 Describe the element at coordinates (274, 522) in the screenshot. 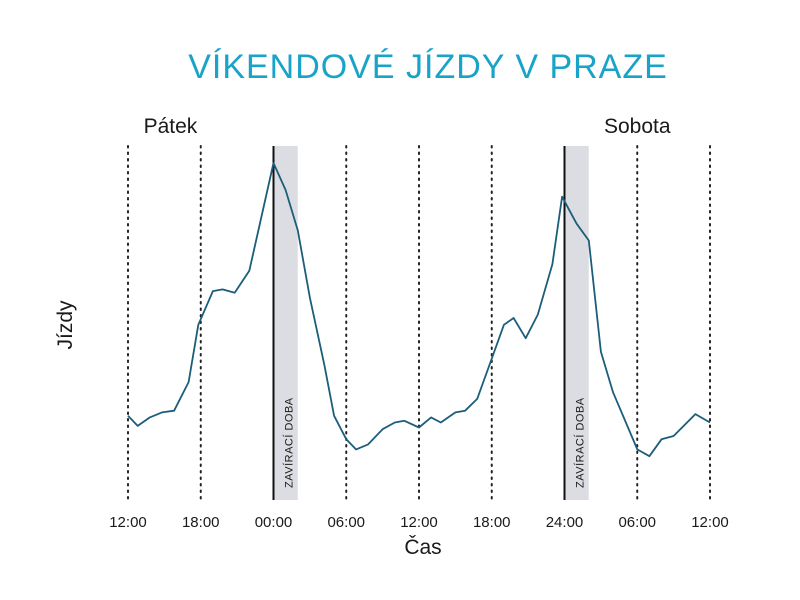

I see `x-tick-label: 00:00` at that location.